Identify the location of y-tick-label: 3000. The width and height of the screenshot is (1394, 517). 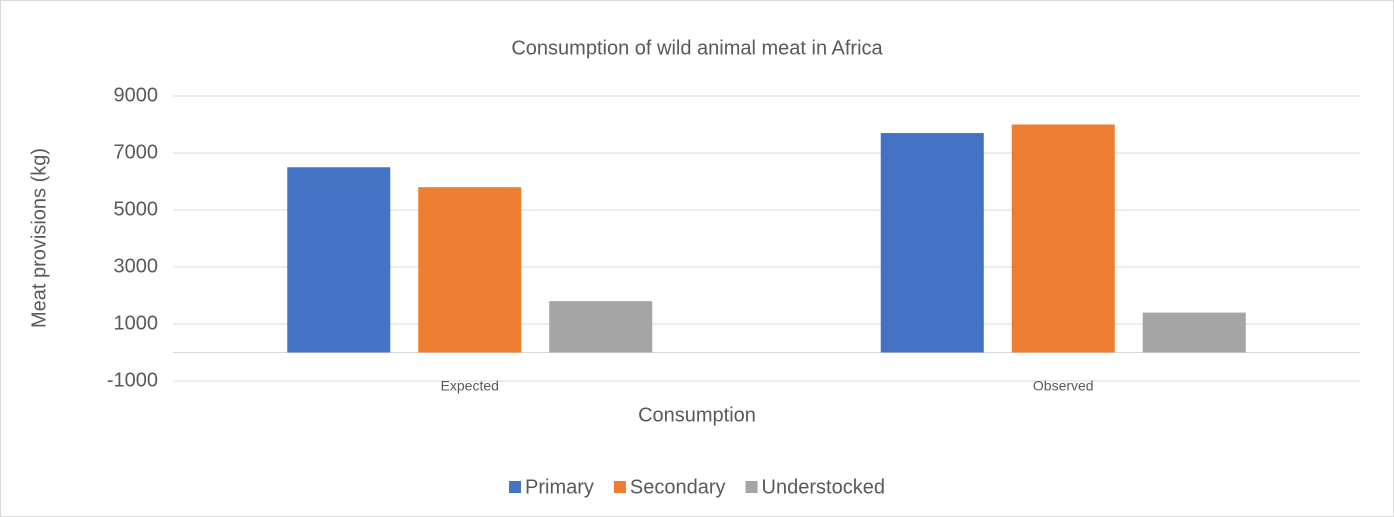
(136, 266).